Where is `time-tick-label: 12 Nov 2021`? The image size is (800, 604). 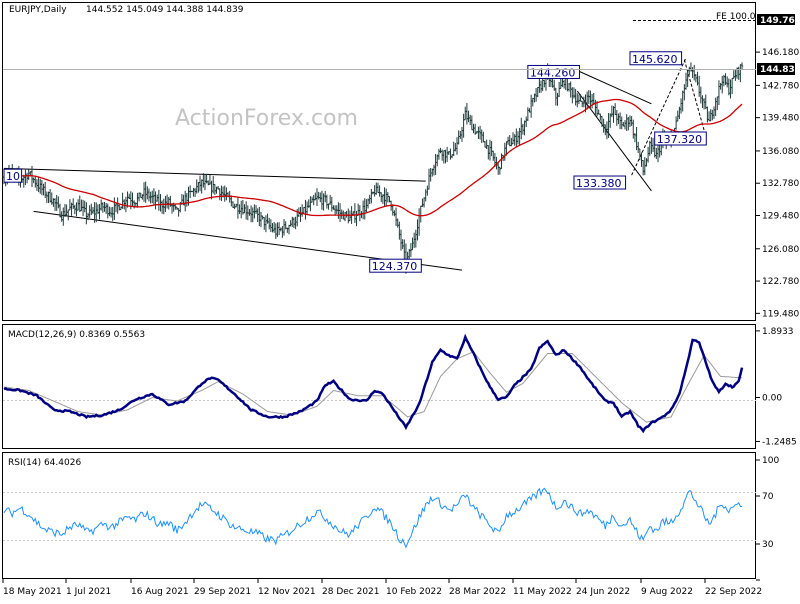
time-tick-label: 12 Nov 2021 is located at coordinates (287, 592).